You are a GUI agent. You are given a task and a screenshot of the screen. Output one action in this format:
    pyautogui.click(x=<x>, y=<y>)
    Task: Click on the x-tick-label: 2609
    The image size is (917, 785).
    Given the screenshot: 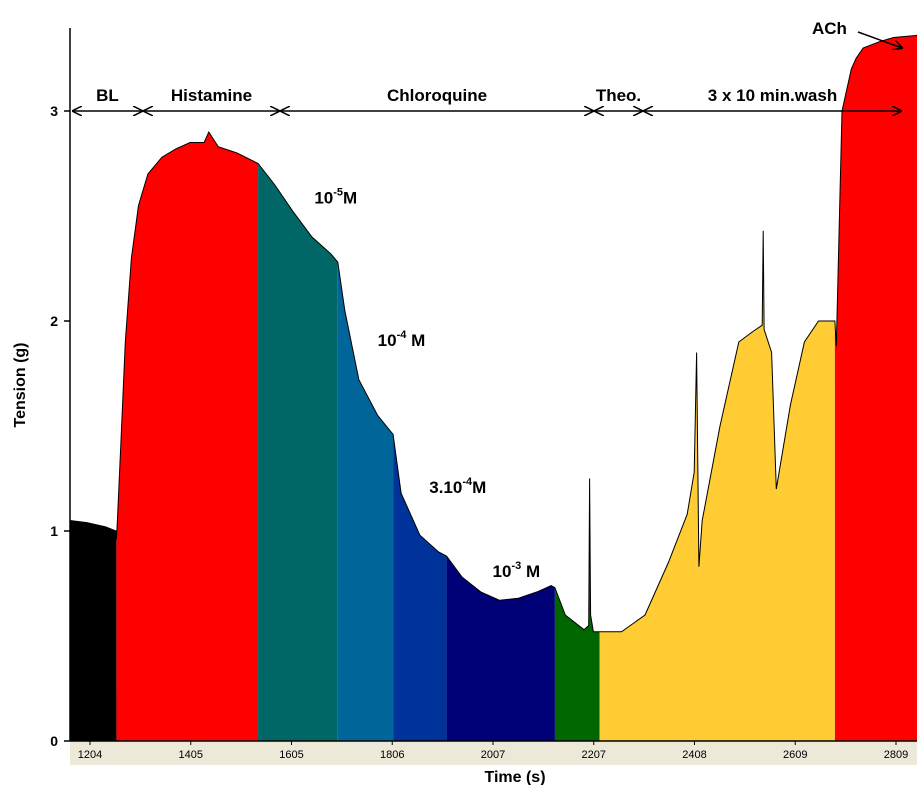 What is the action you would take?
    pyautogui.click(x=795, y=755)
    